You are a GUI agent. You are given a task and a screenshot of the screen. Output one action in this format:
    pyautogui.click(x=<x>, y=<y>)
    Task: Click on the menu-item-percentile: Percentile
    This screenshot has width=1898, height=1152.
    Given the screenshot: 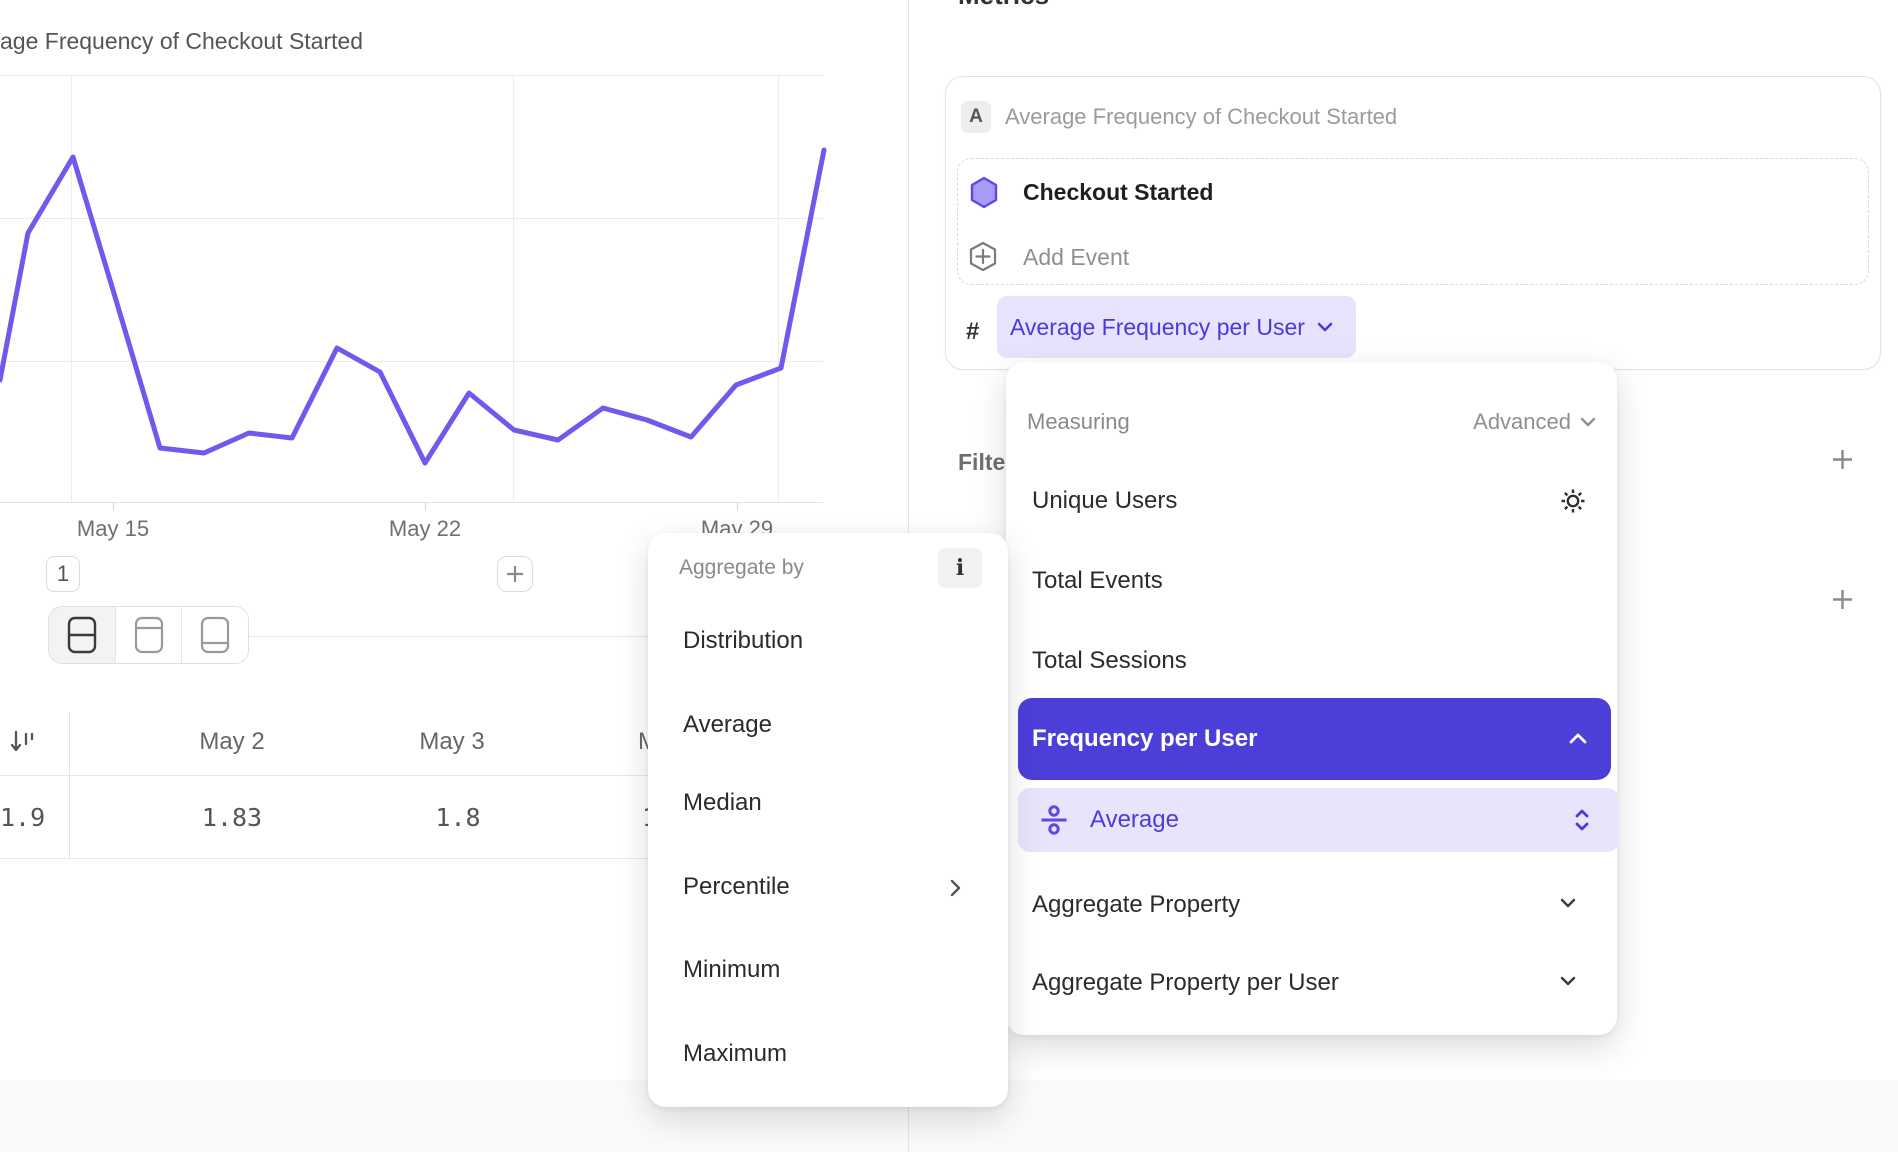 What is the action you would take?
    pyautogui.click(x=736, y=886)
    